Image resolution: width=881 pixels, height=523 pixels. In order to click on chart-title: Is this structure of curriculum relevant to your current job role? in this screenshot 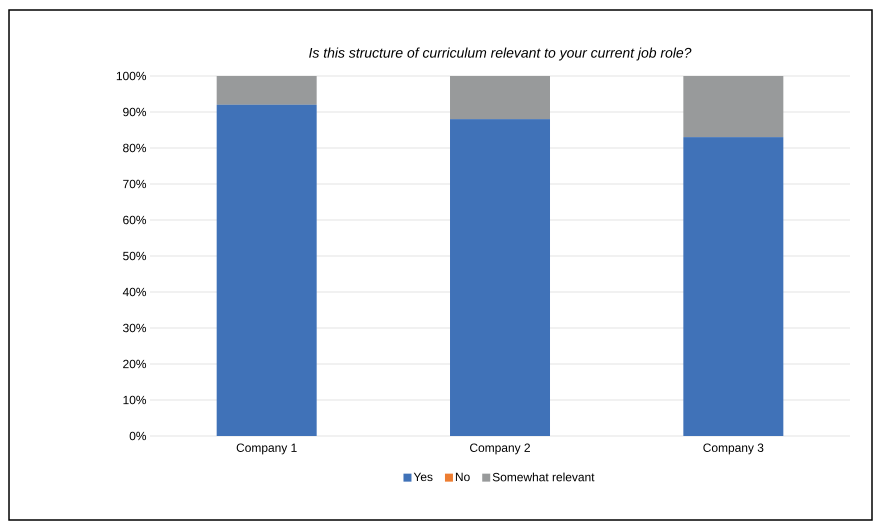, I will do `click(500, 53)`.